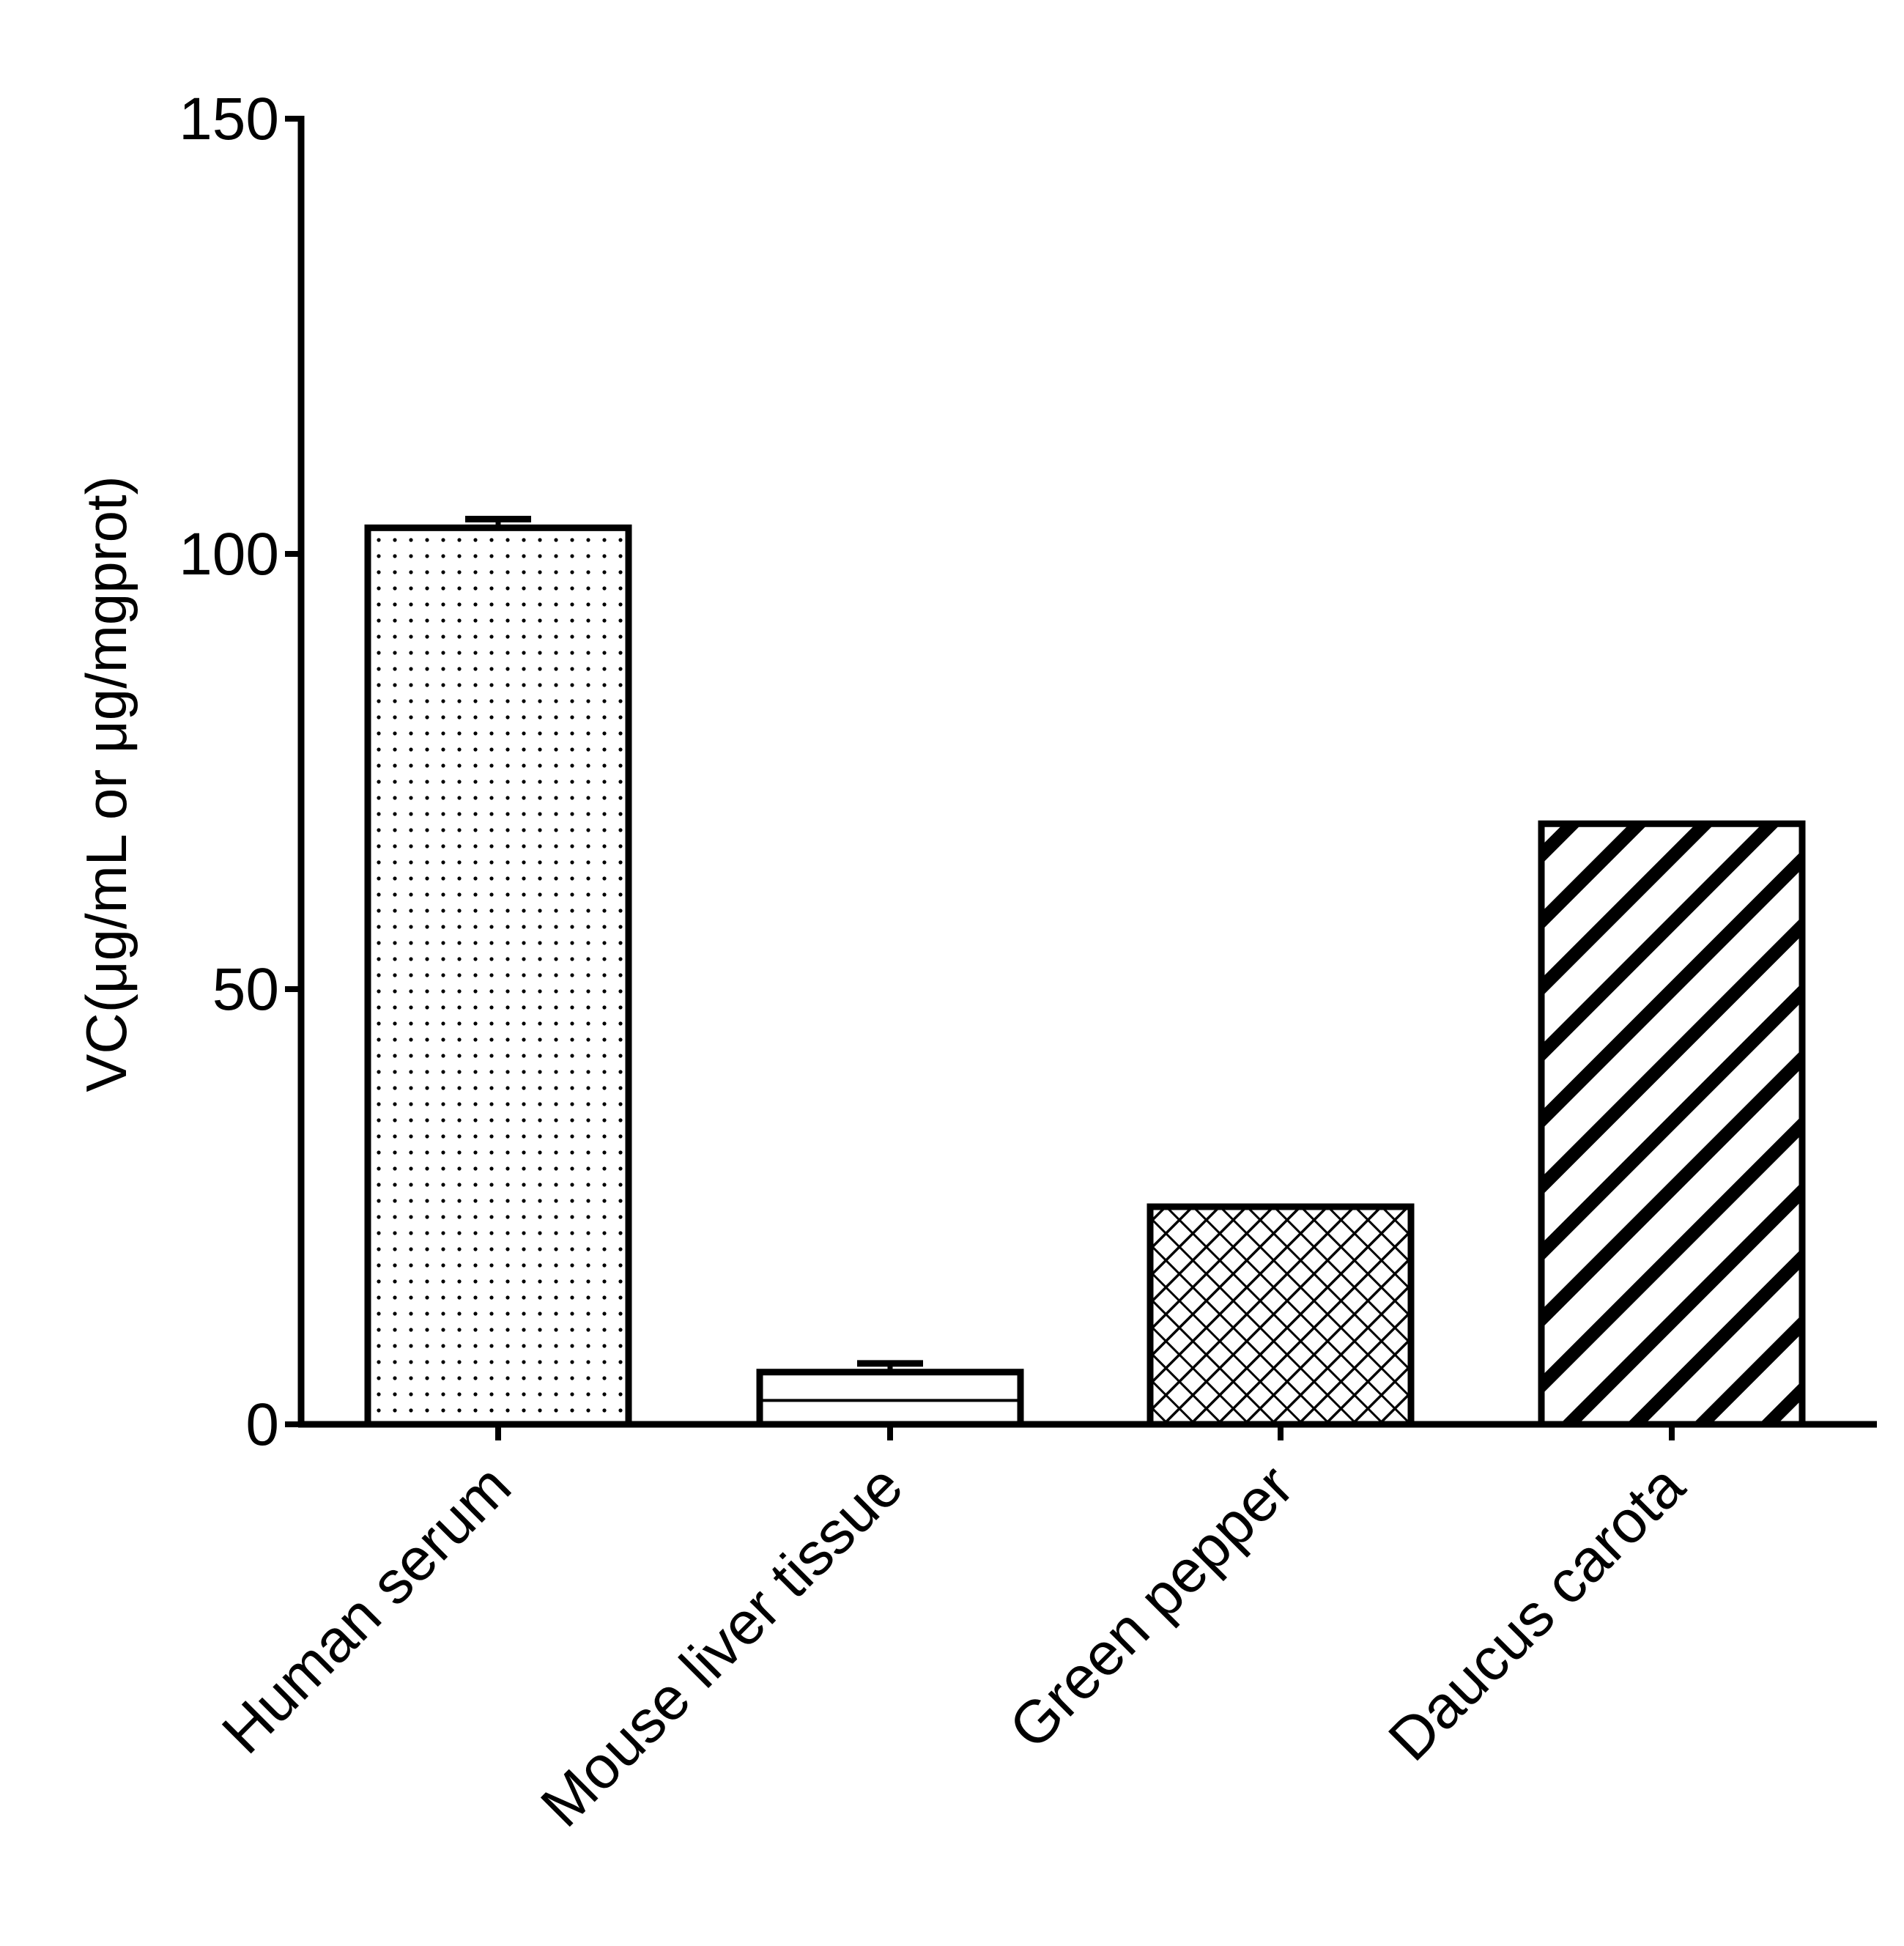 This screenshot has height=1946, width=1904. What do you see at coordinates (229, 554) in the screenshot?
I see `y-tick-label: 100` at bounding box center [229, 554].